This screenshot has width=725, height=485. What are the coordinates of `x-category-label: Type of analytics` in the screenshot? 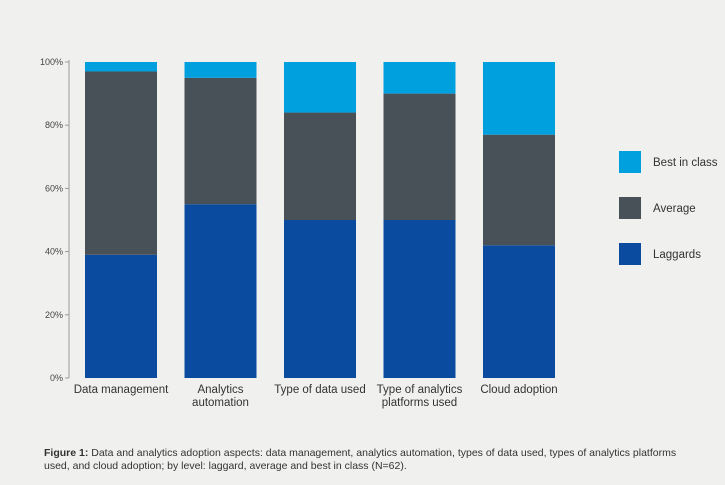 It's located at (420, 390).